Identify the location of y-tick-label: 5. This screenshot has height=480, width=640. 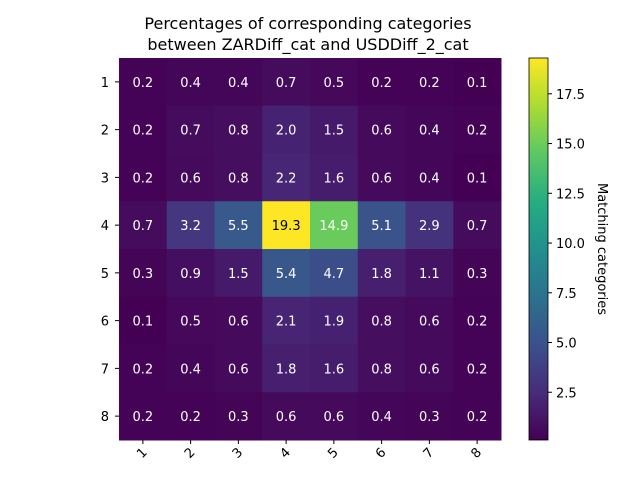
(105, 274).